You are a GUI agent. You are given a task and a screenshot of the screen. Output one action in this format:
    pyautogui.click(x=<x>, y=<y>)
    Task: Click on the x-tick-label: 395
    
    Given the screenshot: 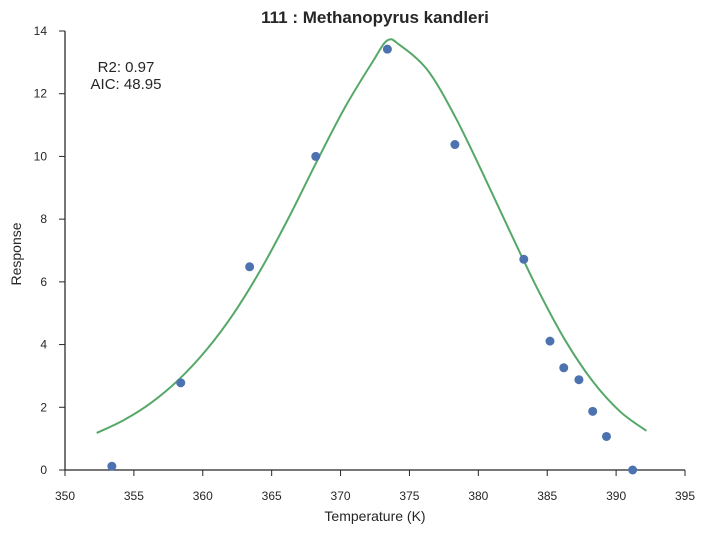 What is the action you would take?
    pyautogui.click(x=685, y=496)
    